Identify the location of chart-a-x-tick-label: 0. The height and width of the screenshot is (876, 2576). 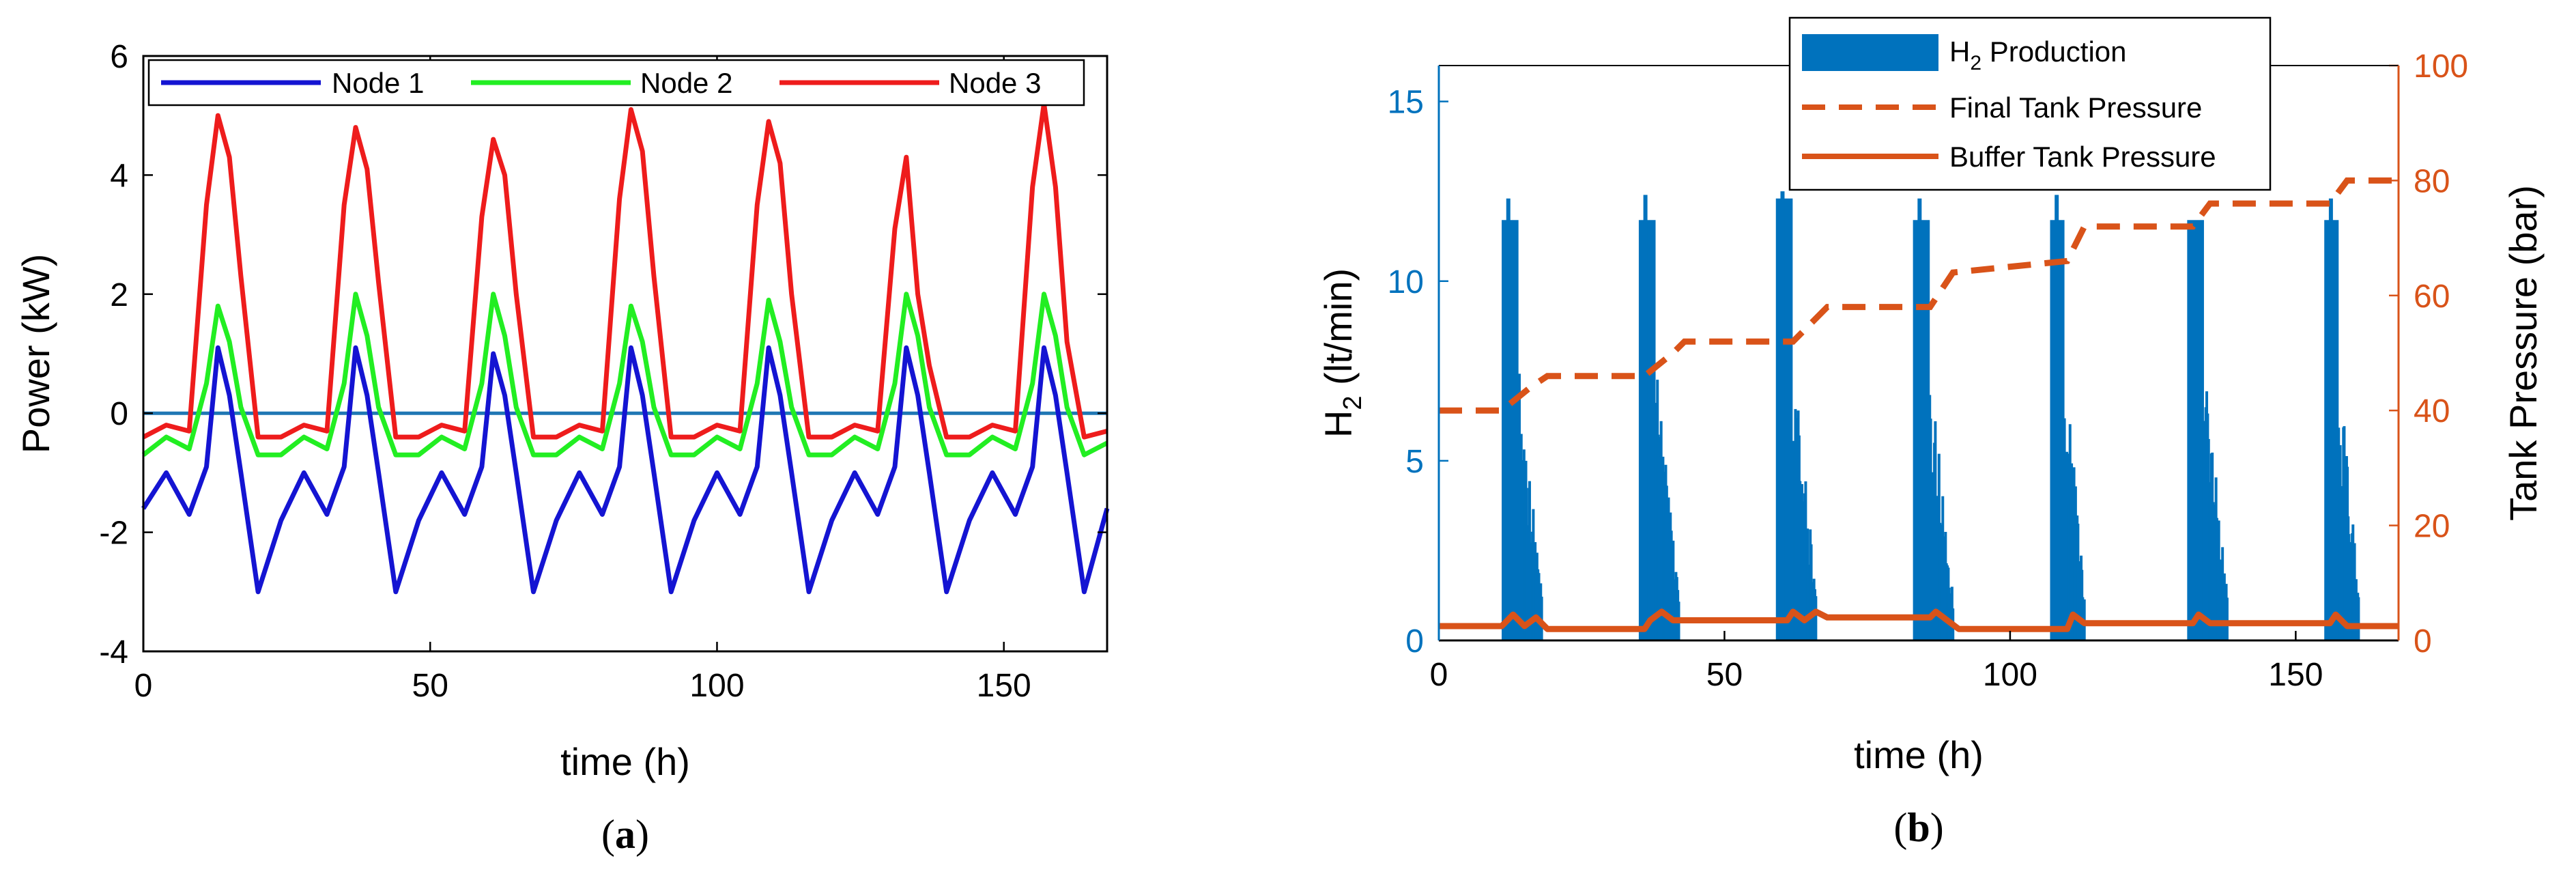
(143, 686).